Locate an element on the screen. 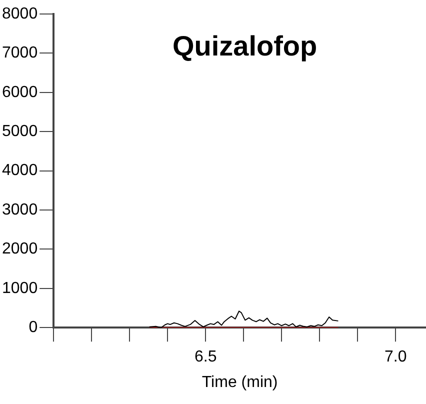 The width and height of the screenshot is (426, 404). x-tick-label: 7.0 is located at coordinates (395, 357).